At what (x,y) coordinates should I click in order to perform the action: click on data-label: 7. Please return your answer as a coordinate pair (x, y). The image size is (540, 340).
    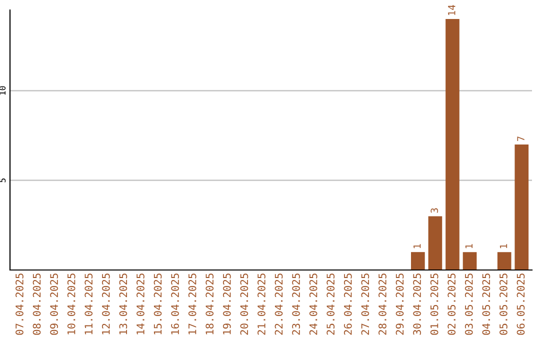
    Looking at the image, I should click on (520, 139).